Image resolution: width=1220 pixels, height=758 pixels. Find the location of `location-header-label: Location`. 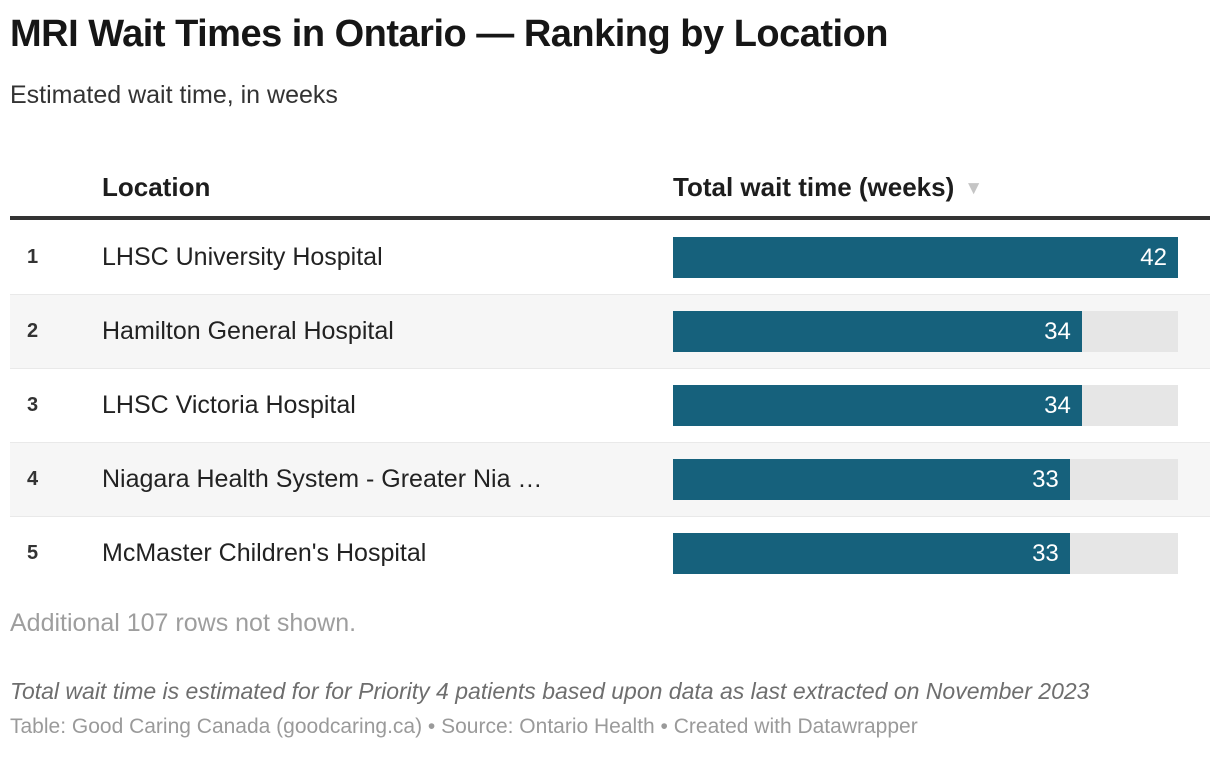

location-header-label: Location is located at coordinates (156, 186).